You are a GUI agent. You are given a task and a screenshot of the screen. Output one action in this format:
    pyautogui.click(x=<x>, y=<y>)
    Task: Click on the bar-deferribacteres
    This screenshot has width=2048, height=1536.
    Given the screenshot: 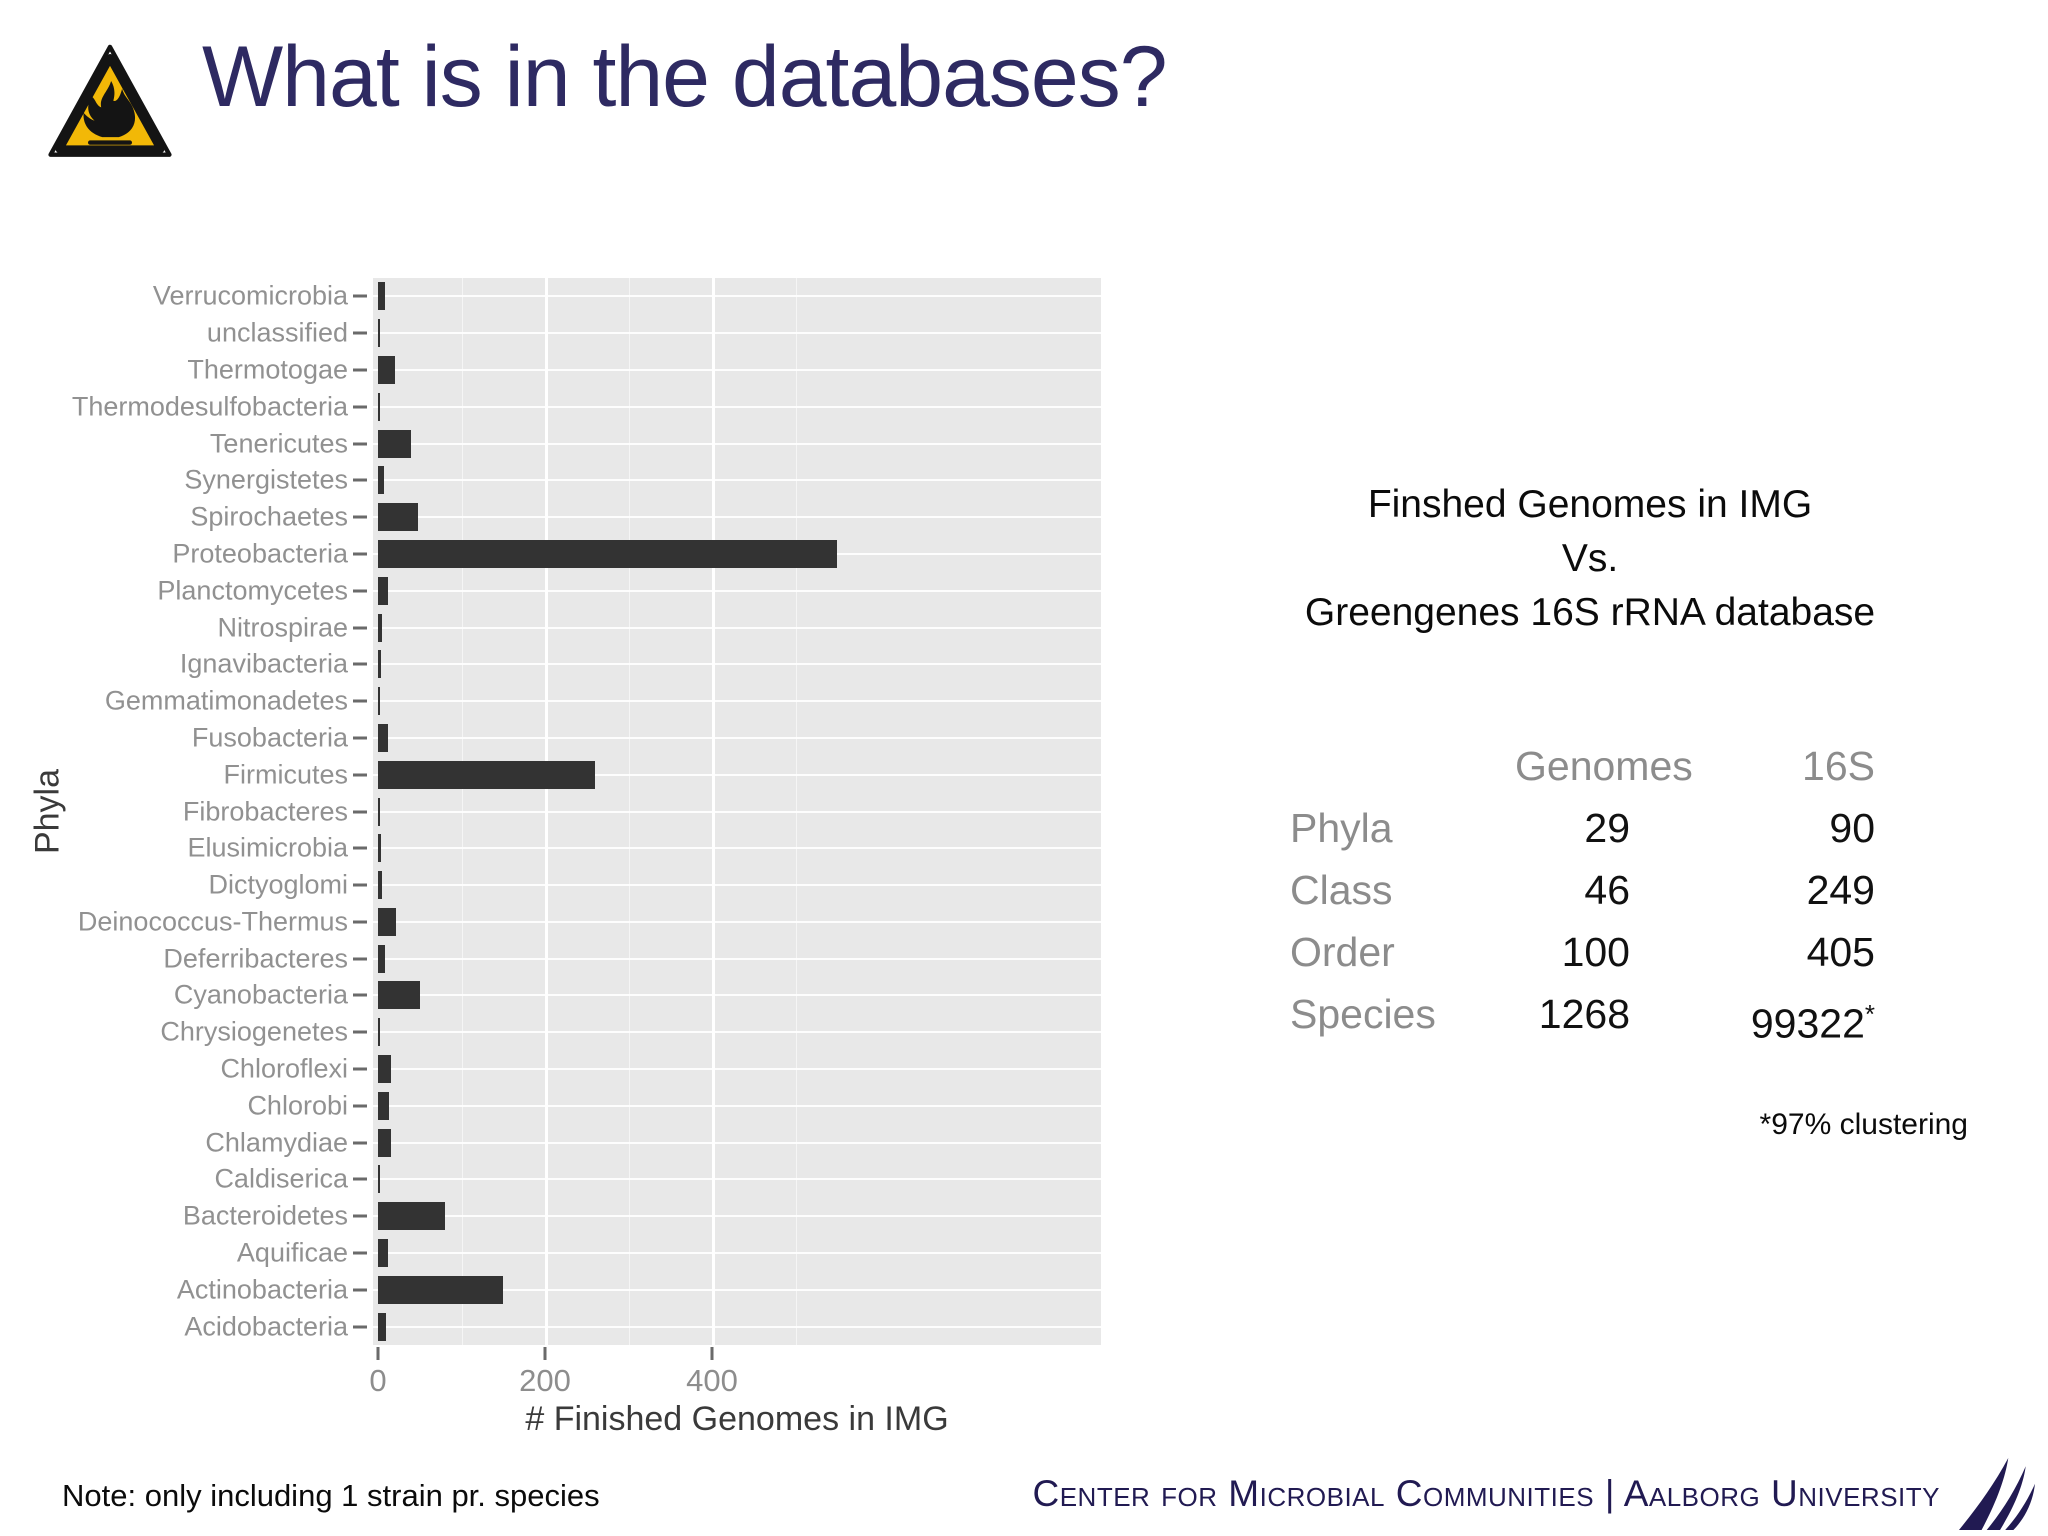 What is the action you would take?
    pyautogui.click(x=381, y=958)
    